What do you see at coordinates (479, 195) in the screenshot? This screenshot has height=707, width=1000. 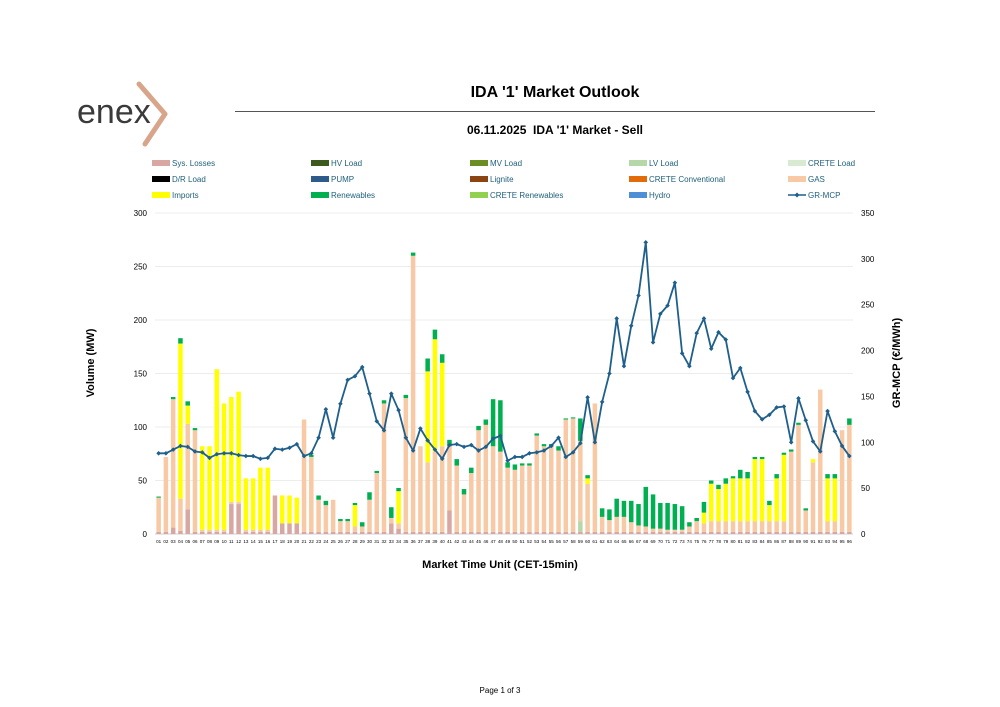 I see `legend-swatch-CRETE Renewables` at bounding box center [479, 195].